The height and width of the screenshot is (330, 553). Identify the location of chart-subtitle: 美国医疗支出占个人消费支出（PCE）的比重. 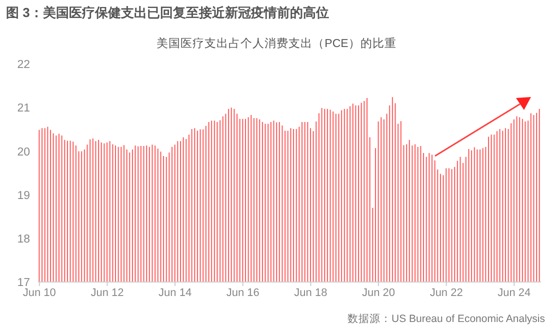
(277, 43).